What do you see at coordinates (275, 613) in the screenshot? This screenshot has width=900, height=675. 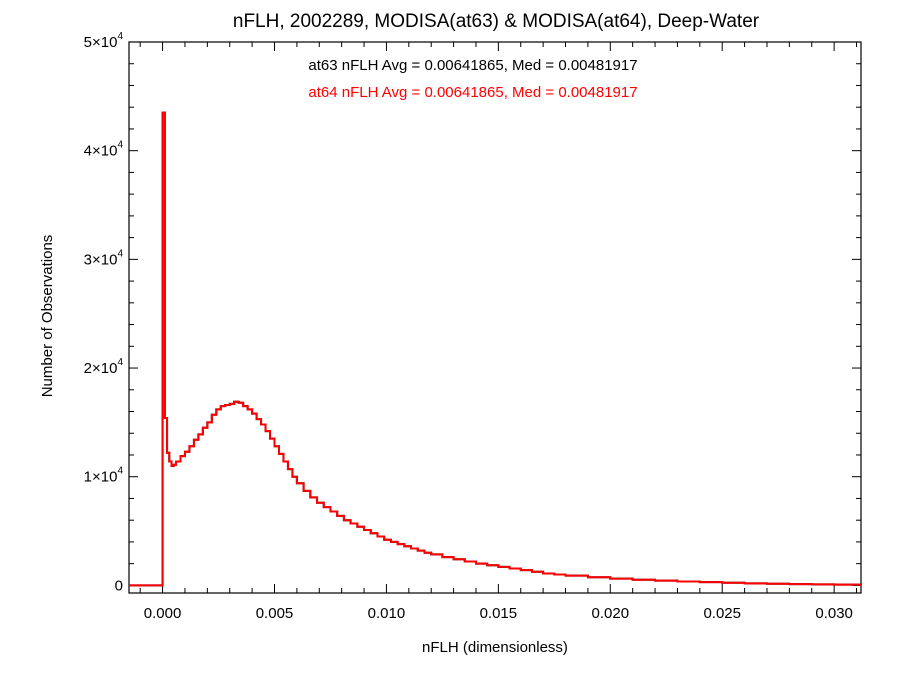 I see `x-tick-label: 0.005` at bounding box center [275, 613].